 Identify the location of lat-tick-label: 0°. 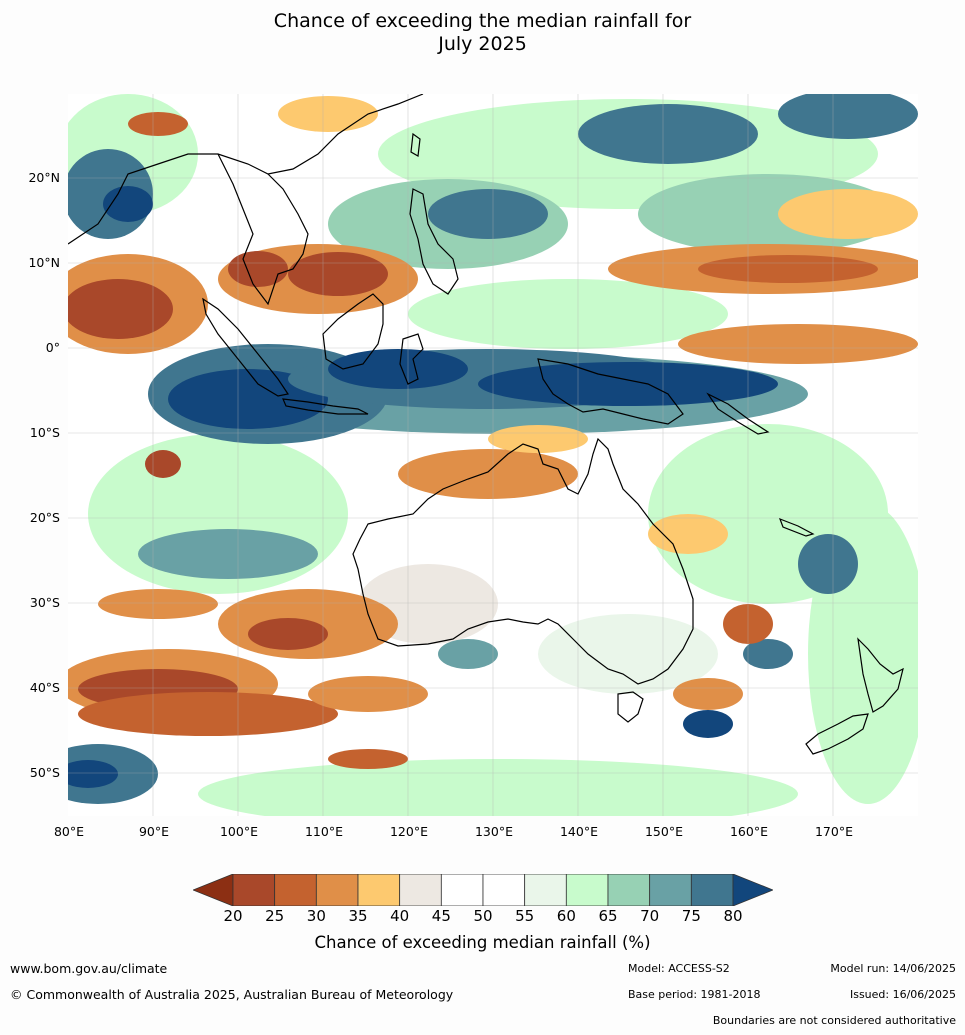
(52, 347).